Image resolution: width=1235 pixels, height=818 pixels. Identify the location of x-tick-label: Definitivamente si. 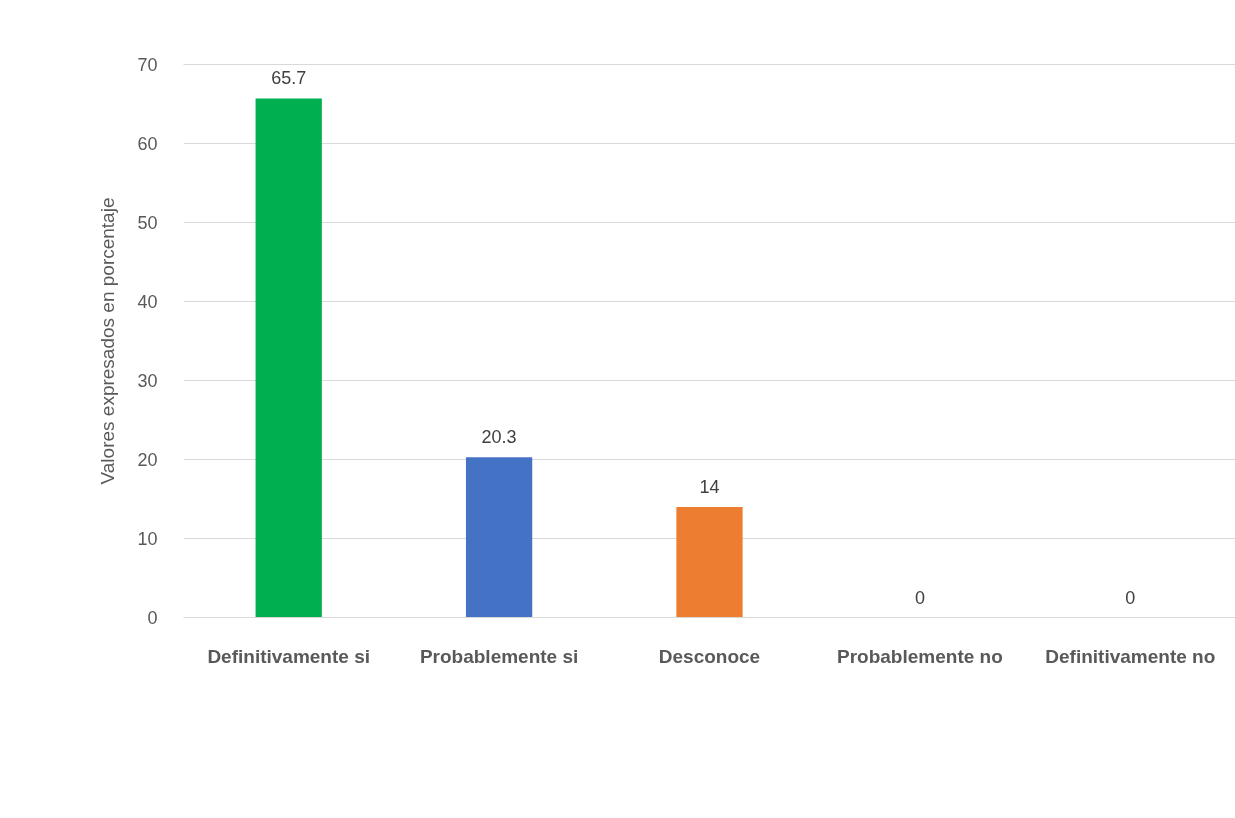
(289, 656).